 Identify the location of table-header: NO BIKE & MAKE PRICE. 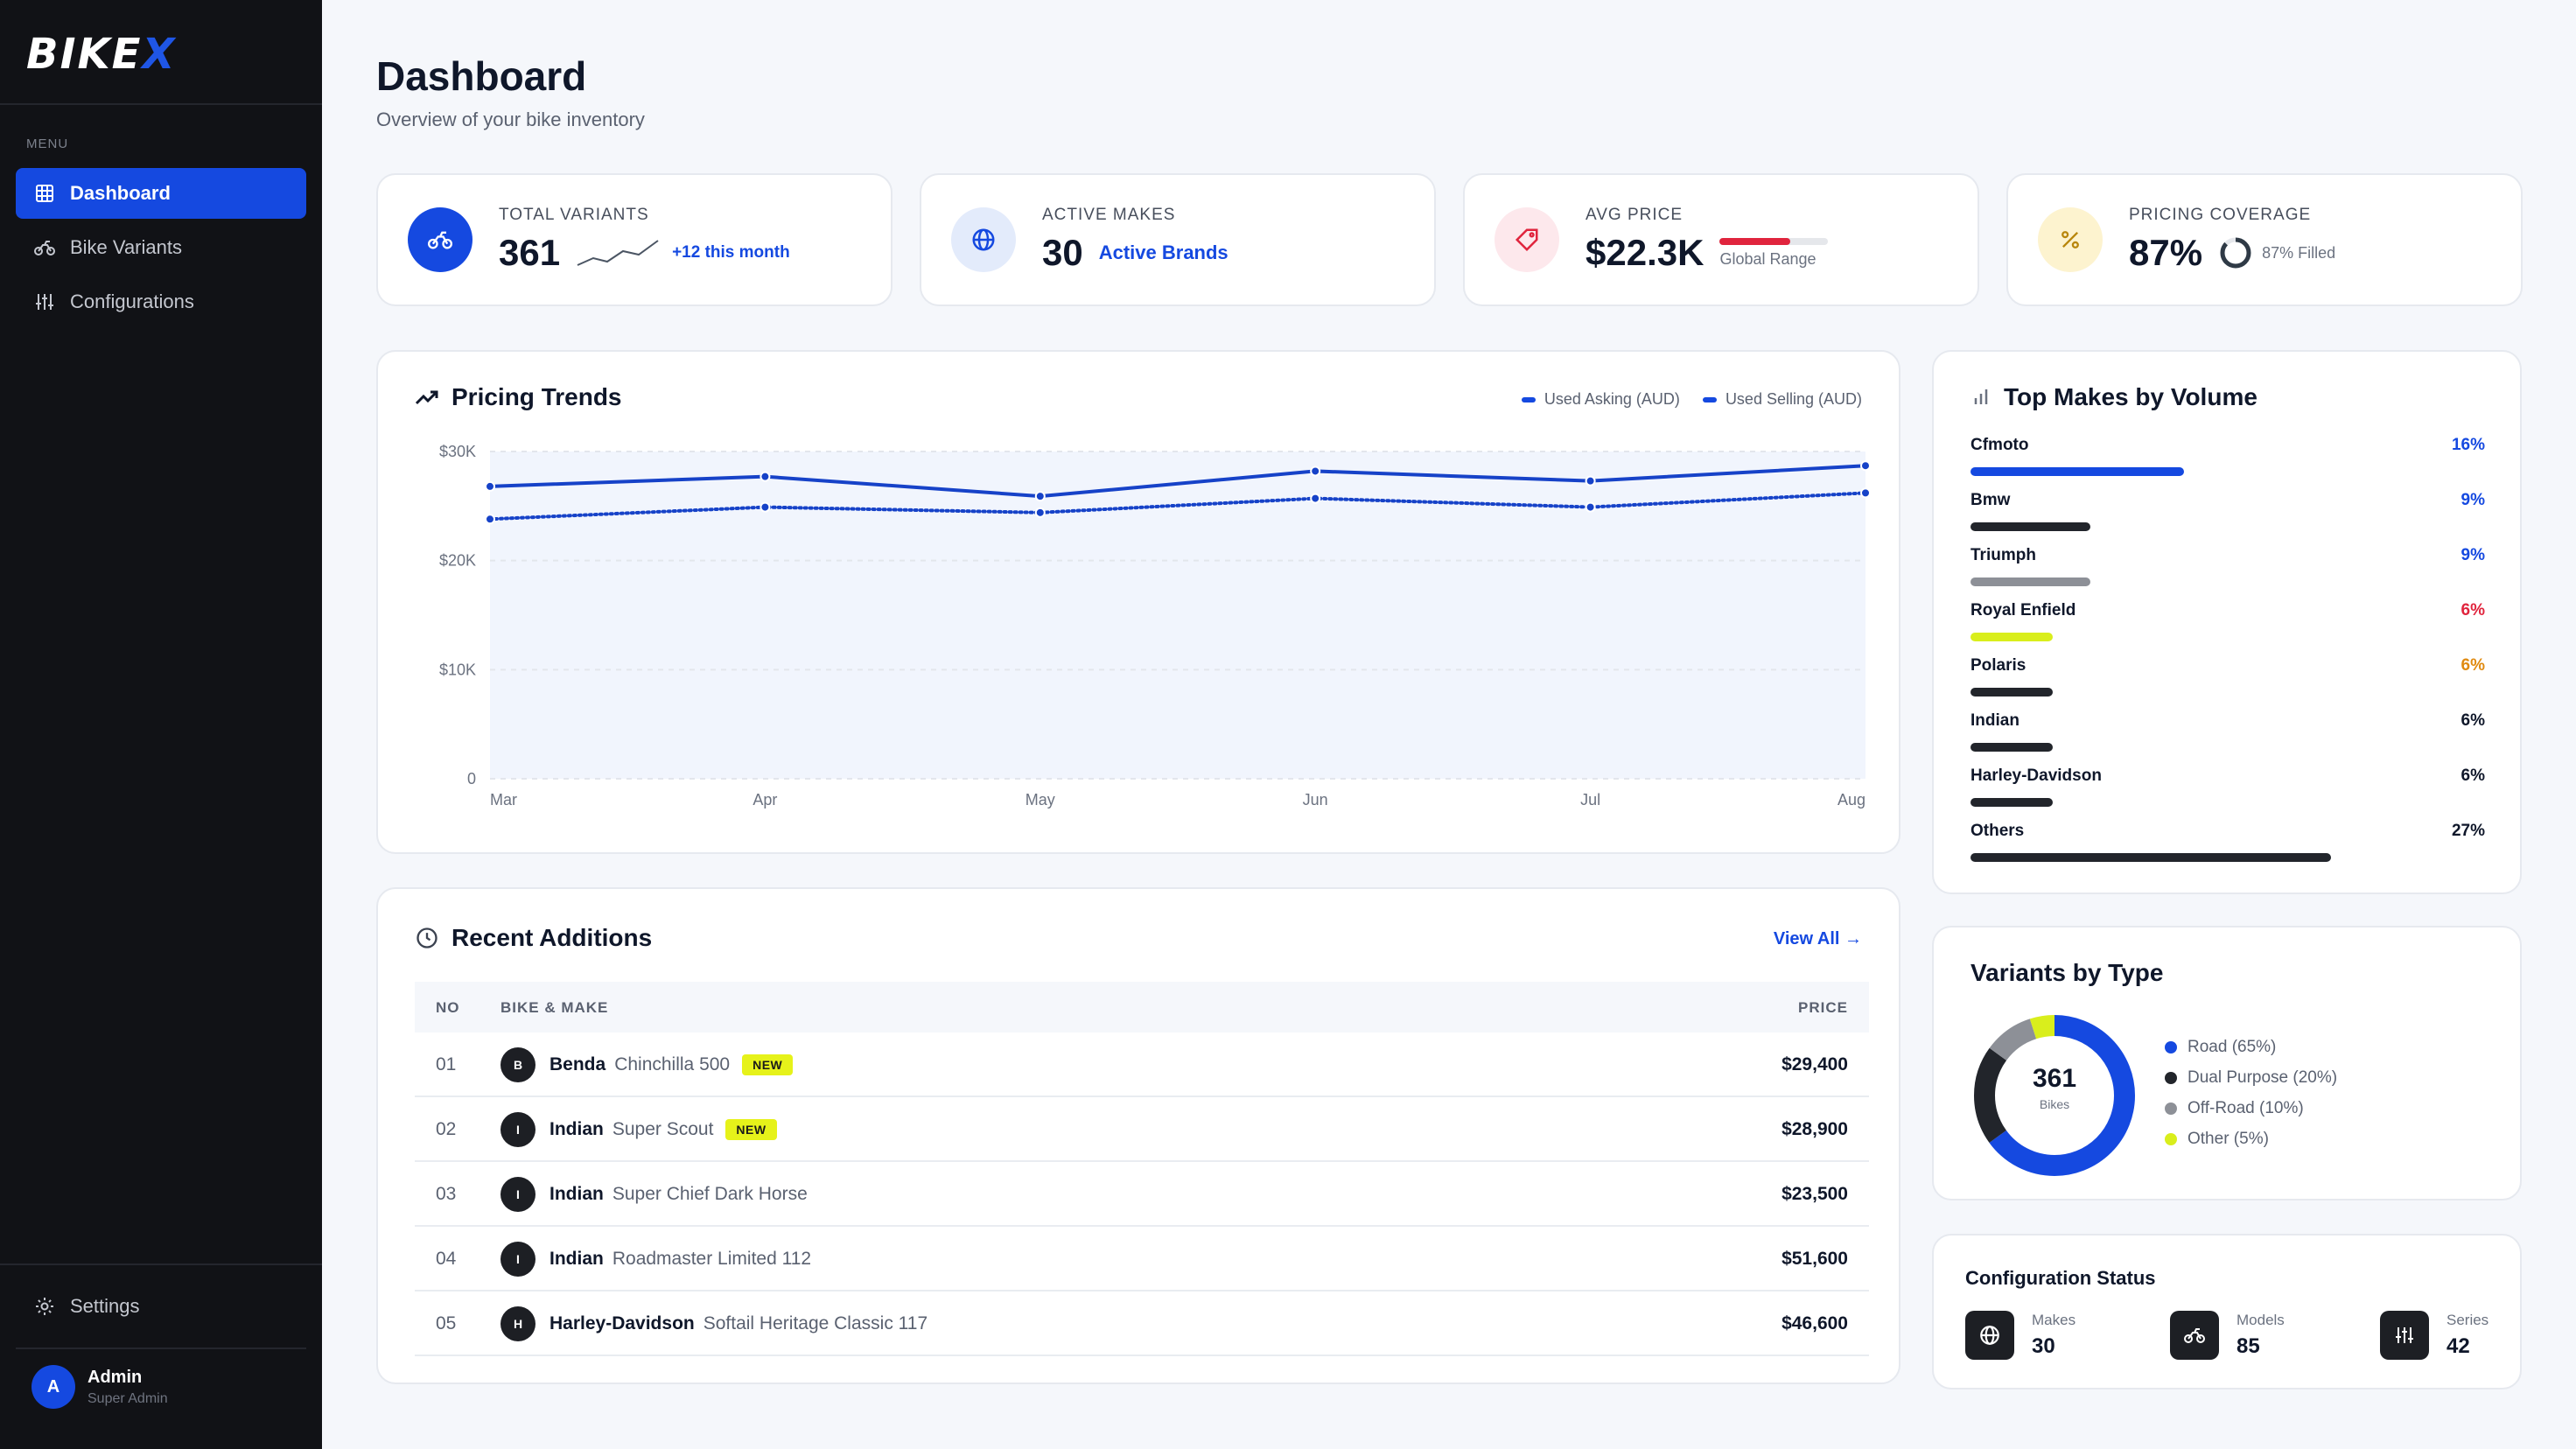
(1142, 1007).